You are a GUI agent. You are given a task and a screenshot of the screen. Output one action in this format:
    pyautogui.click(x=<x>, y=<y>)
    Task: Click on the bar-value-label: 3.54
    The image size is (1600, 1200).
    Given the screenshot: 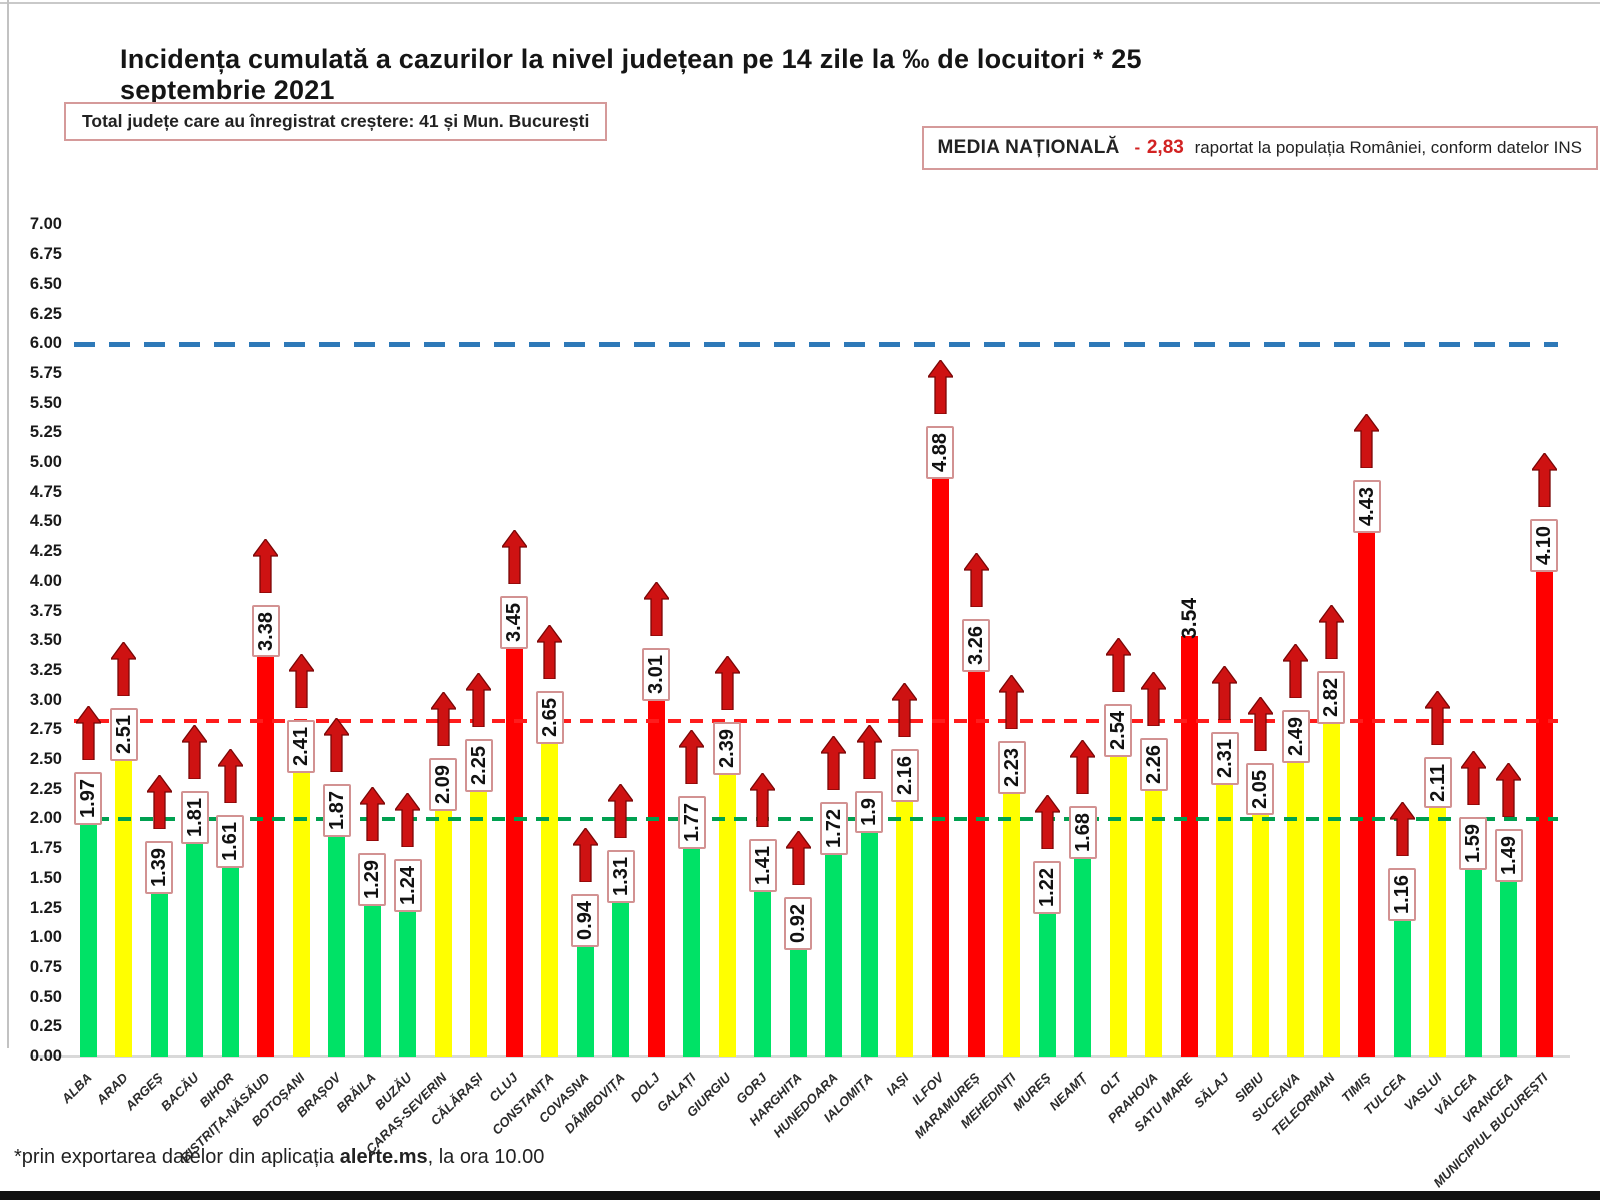 What is the action you would take?
    pyautogui.click(x=1189, y=618)
    